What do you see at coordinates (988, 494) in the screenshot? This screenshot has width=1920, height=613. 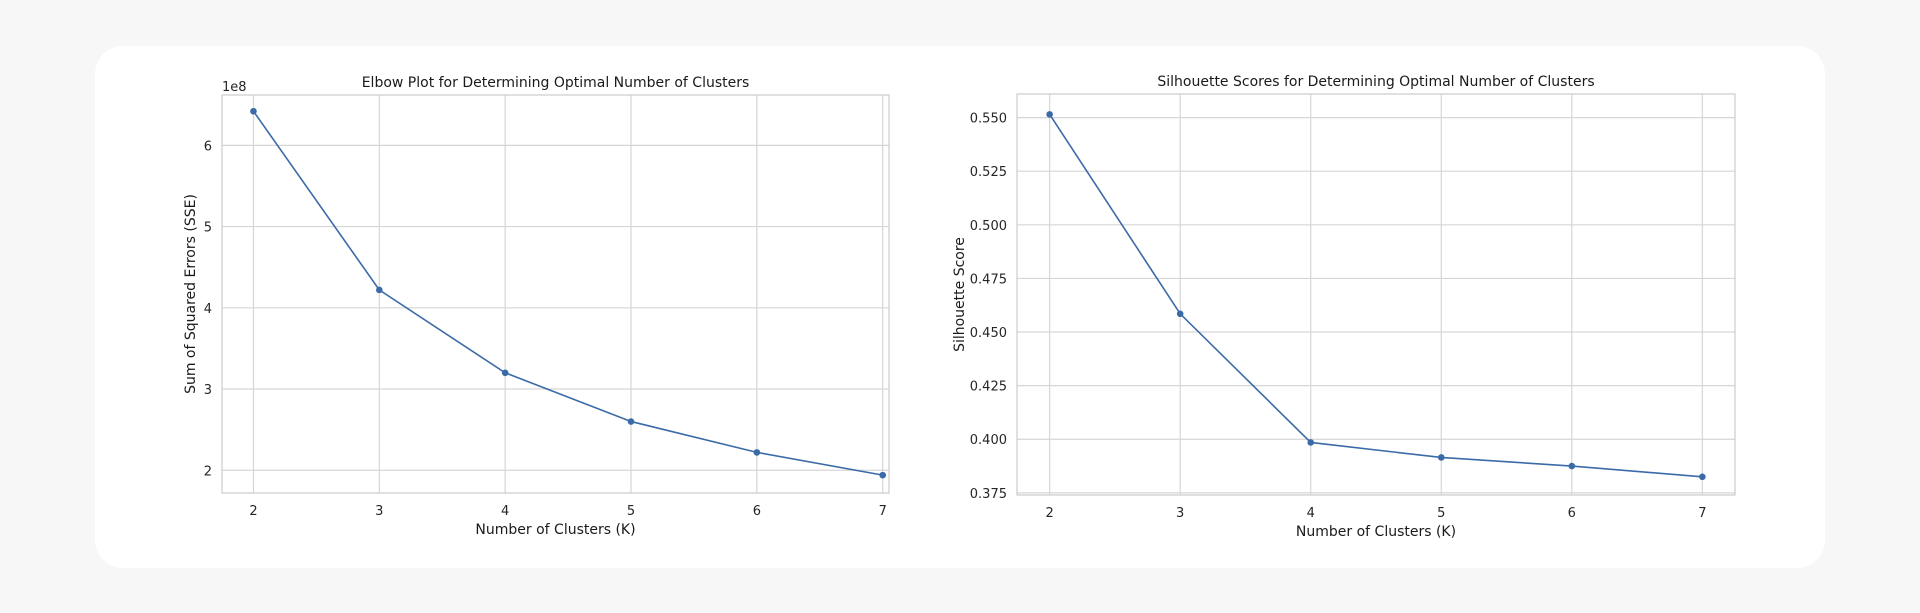 I see `silhouette-y-tick-label: 0.375` at bounding box center [988, 494].